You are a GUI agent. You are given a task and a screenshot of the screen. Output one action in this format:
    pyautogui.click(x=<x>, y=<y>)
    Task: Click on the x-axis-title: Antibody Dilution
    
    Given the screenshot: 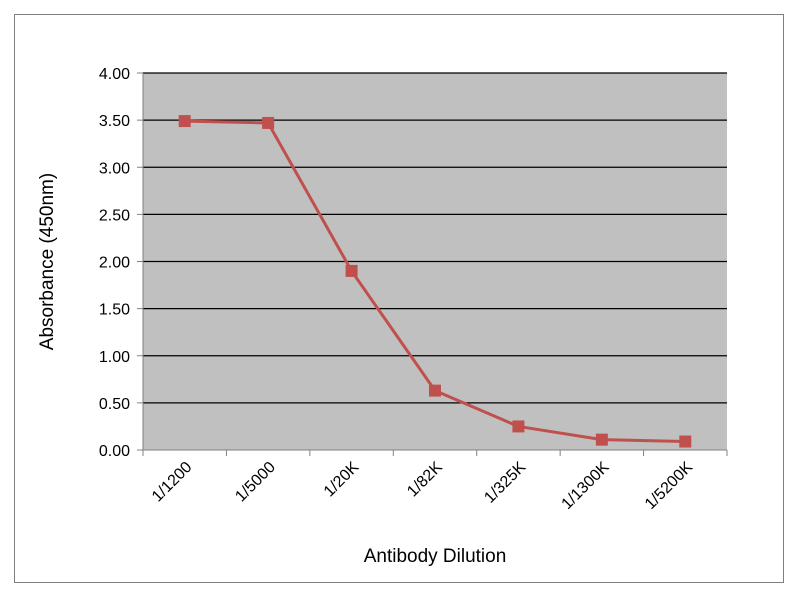 What is the action you would take?
    pyautogui.click(x=435, y=556)
    